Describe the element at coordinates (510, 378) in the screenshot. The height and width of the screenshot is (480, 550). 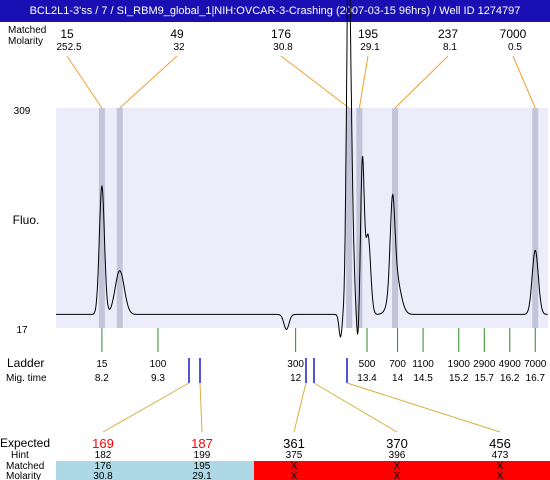
I see `ladder-time: 16.2` at that location.